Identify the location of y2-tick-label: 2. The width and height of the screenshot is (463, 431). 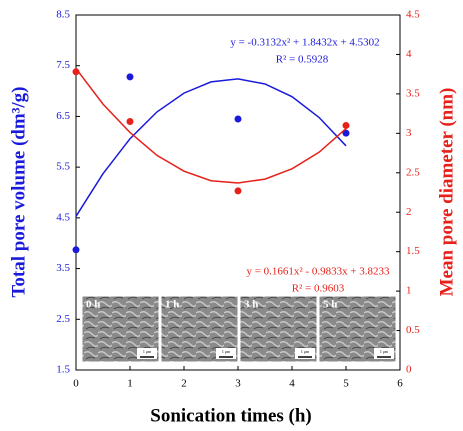
(409, 212).